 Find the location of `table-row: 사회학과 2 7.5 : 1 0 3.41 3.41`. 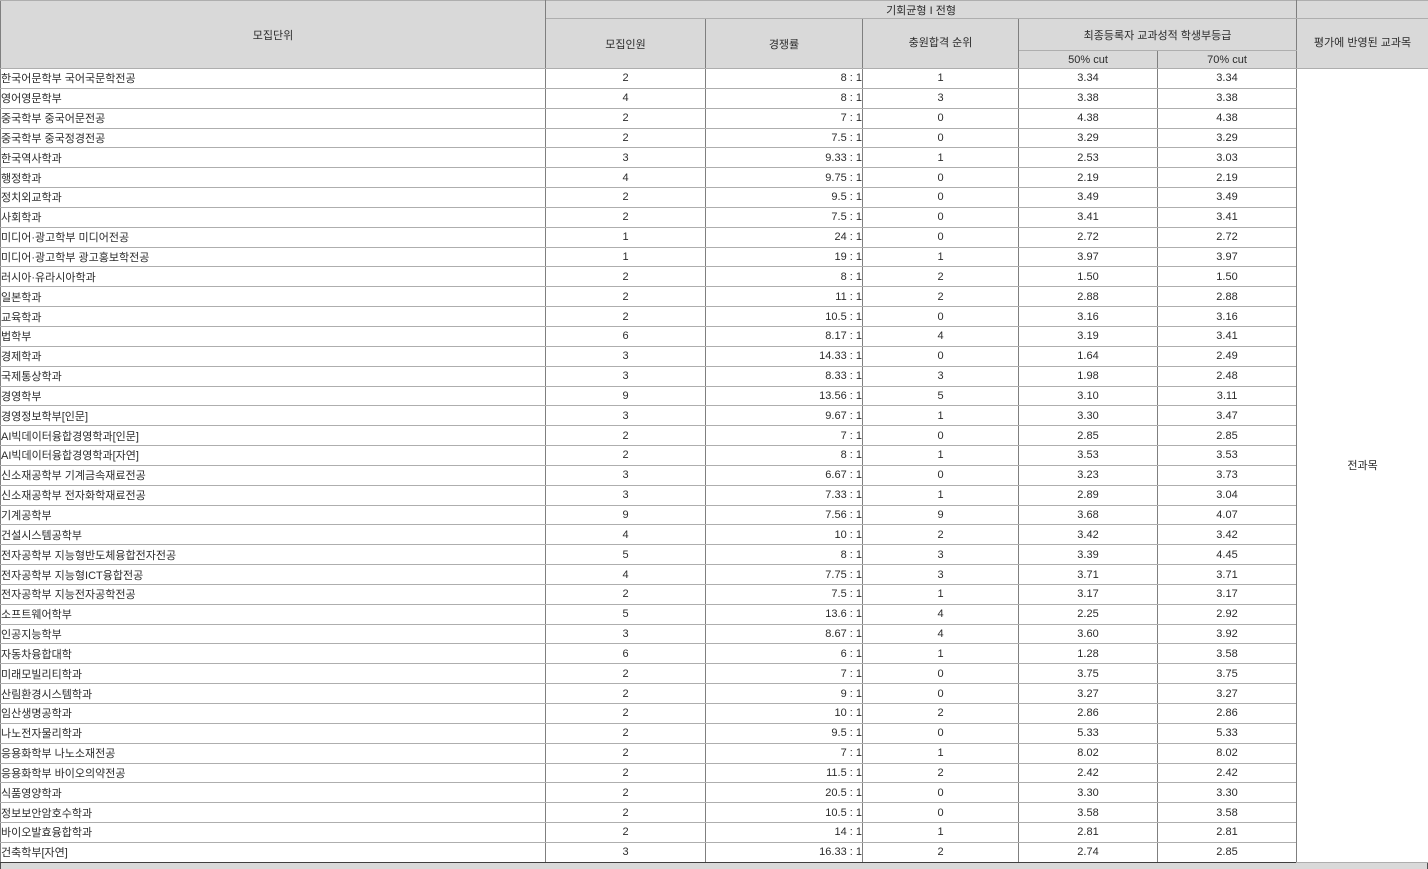

table-row: 사회학과 2 7.5 : 1 0 3.41 3.41 is located at coordinates (714, 217).